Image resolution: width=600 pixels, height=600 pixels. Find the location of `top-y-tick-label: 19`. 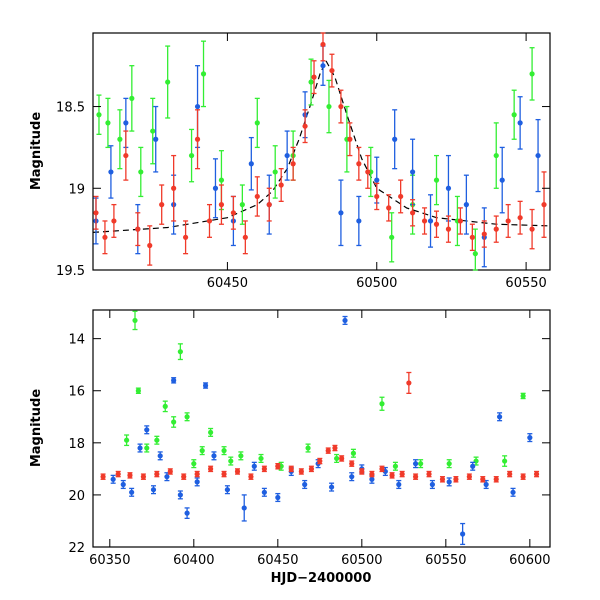

top-y-tick-label: 19 is located at coordinates (76, 189).